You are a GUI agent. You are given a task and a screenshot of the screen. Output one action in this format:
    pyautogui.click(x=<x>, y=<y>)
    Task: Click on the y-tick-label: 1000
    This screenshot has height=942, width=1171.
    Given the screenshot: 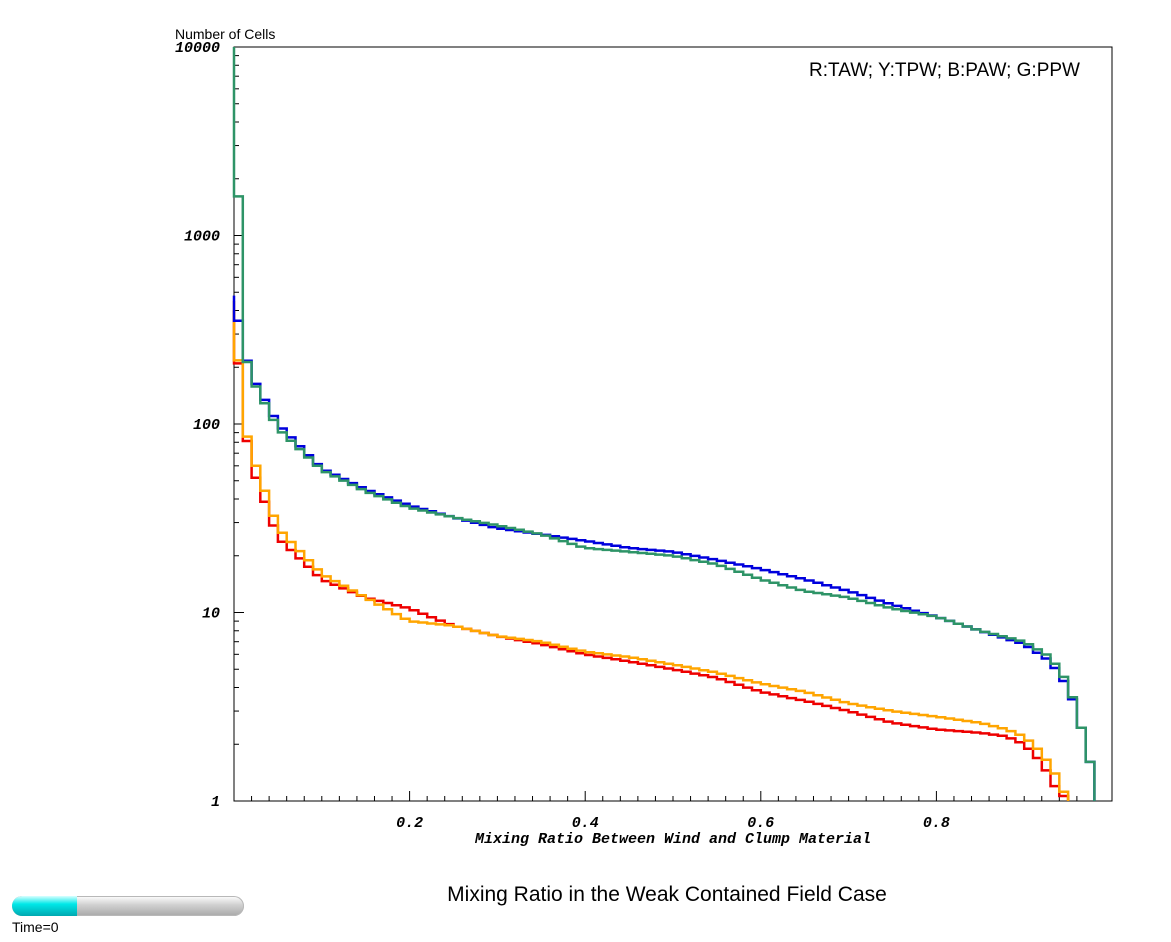 What is the action you would take?
    pyautogui.click(x=202, y=237)
    